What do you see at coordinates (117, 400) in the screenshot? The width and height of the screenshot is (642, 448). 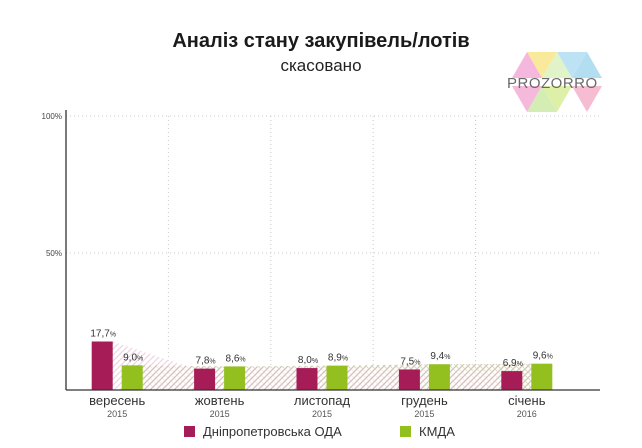 I see `x-tick-label: вересень` at bounding box center [117, 400].